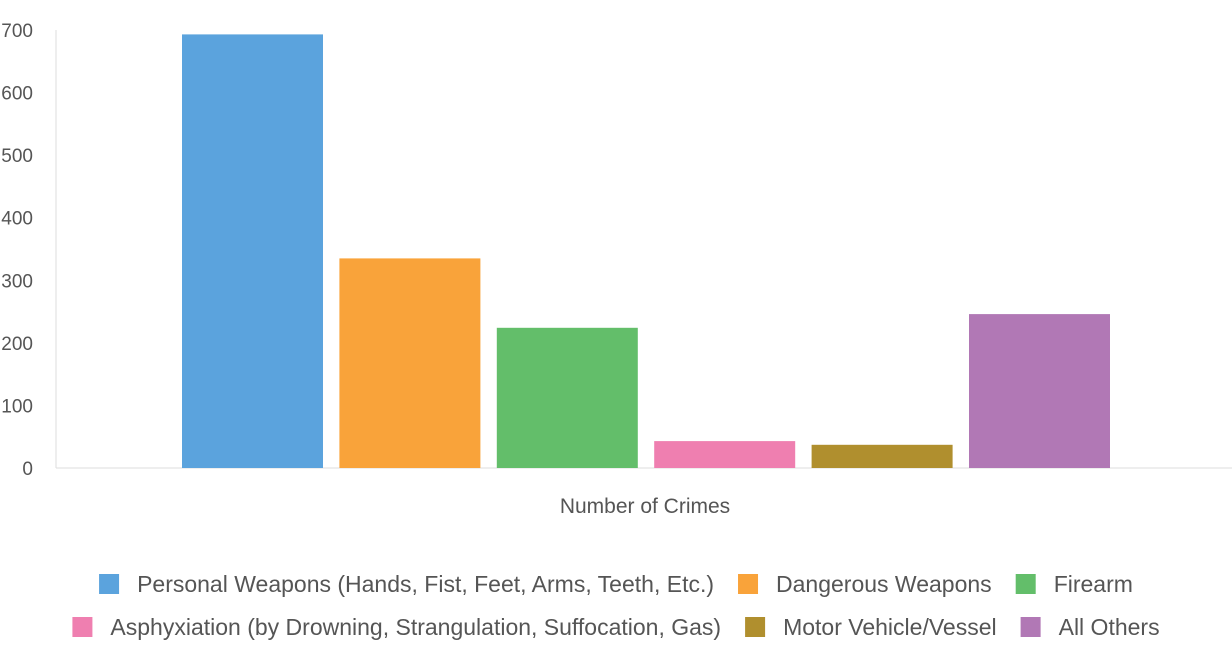 Image resolution: width=1232 pixels, height=647 pixels. Describe the element at coordinates (17, 219) in the screenshot. I see `y-tick-label: 400` at that location.